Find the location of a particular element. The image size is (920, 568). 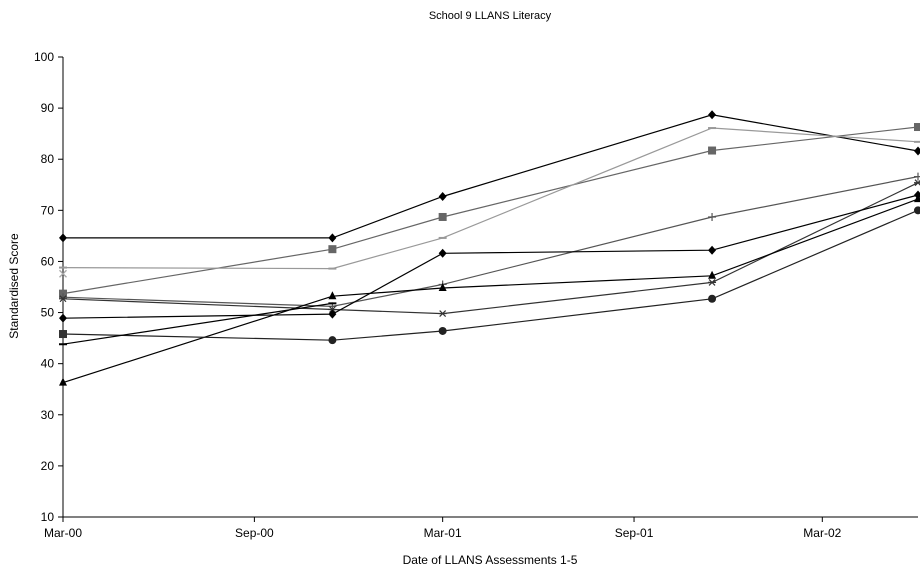

y-tick-label: 20 is located at coordinates (48, 466).